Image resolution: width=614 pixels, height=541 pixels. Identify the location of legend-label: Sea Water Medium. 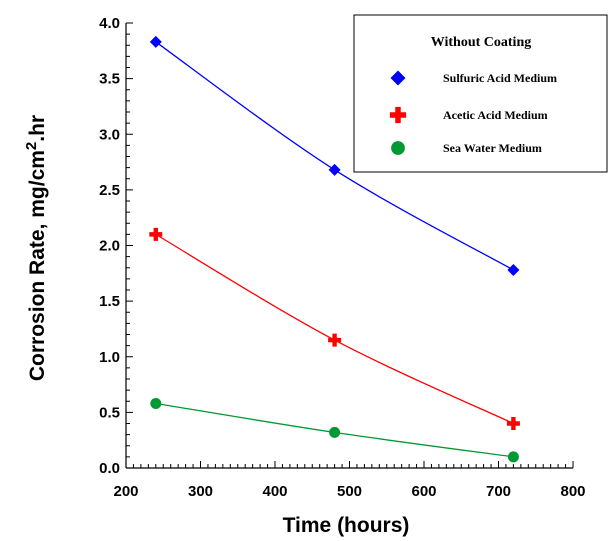
(492, 148).